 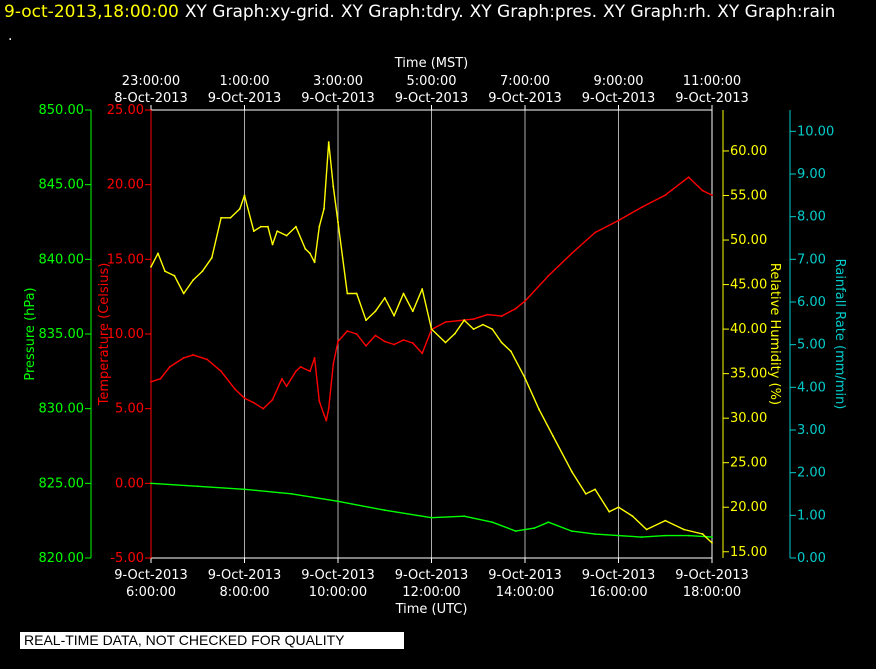 What do you see at coordinates (748, 196) in the screenshot?
I see `humidity-tick-label: 55.00` at bounding box center [748, 196].